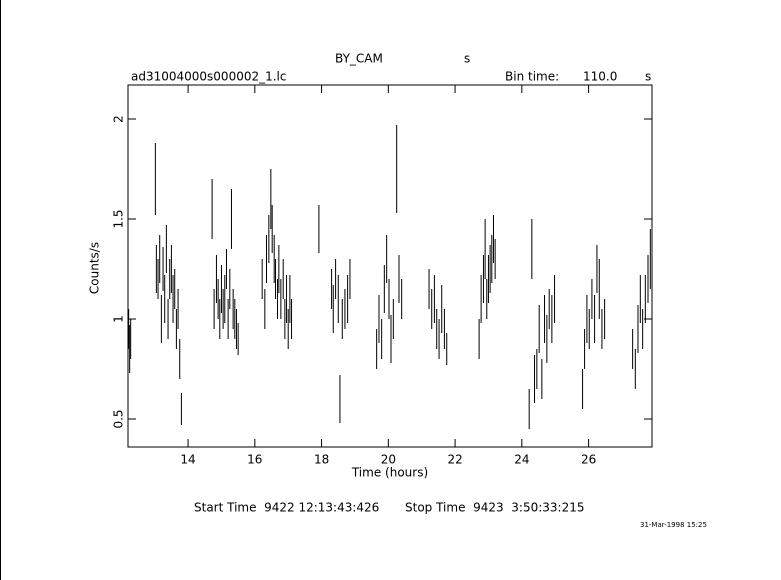 The image size is (781, 580). What do you see at coordinates (454, 460) in the screenshot?
I see `x-tick-label: 22` at bounding box center [454, 460].